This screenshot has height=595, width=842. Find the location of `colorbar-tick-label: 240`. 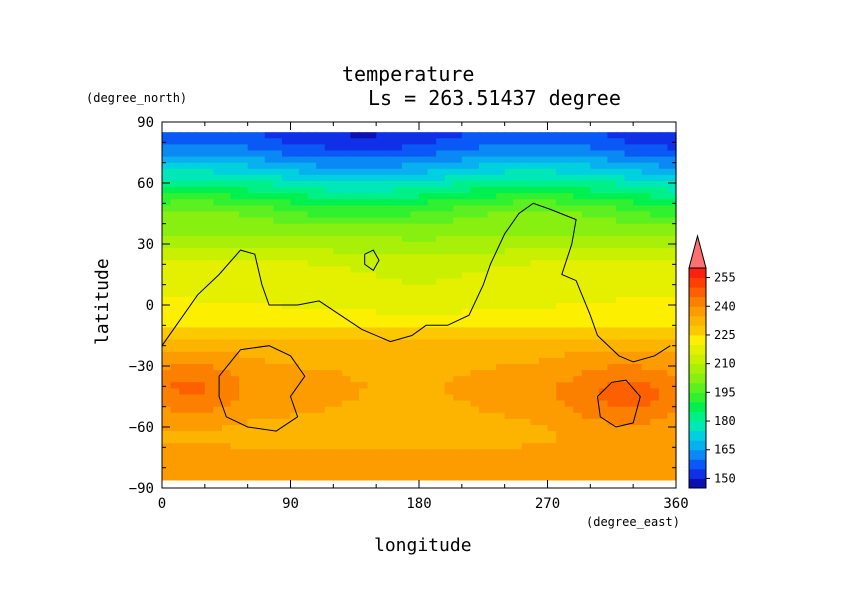

colorbar-tick-label: 240 is located at coordinates (725, 306).